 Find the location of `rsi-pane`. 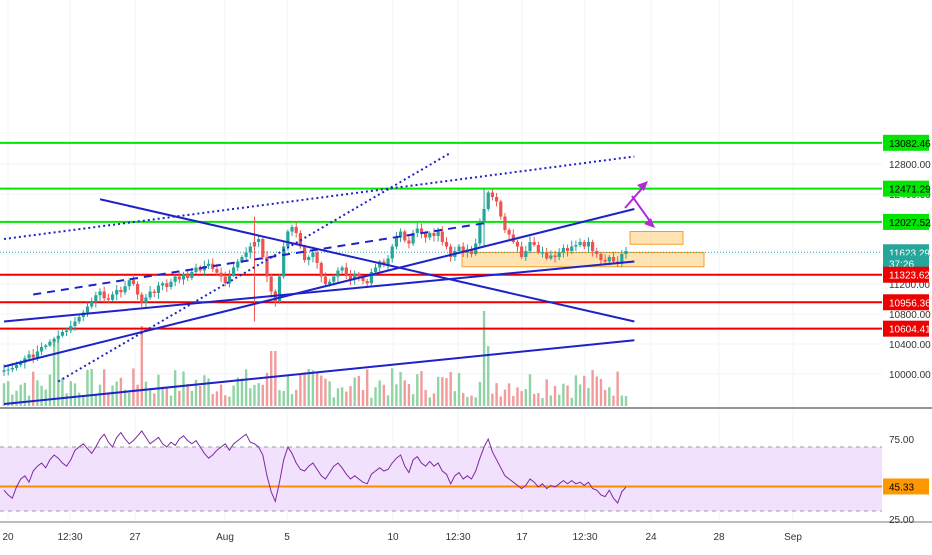

rsi-pane is located at coordinates (441, 471).